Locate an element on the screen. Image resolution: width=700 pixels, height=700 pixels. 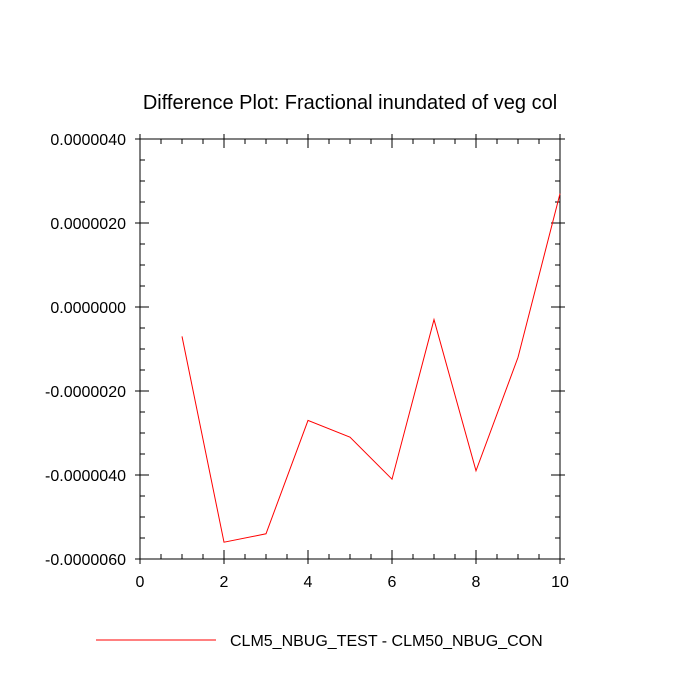
y-tick-label: 0.0000020 is located at coordinates (88, 224).